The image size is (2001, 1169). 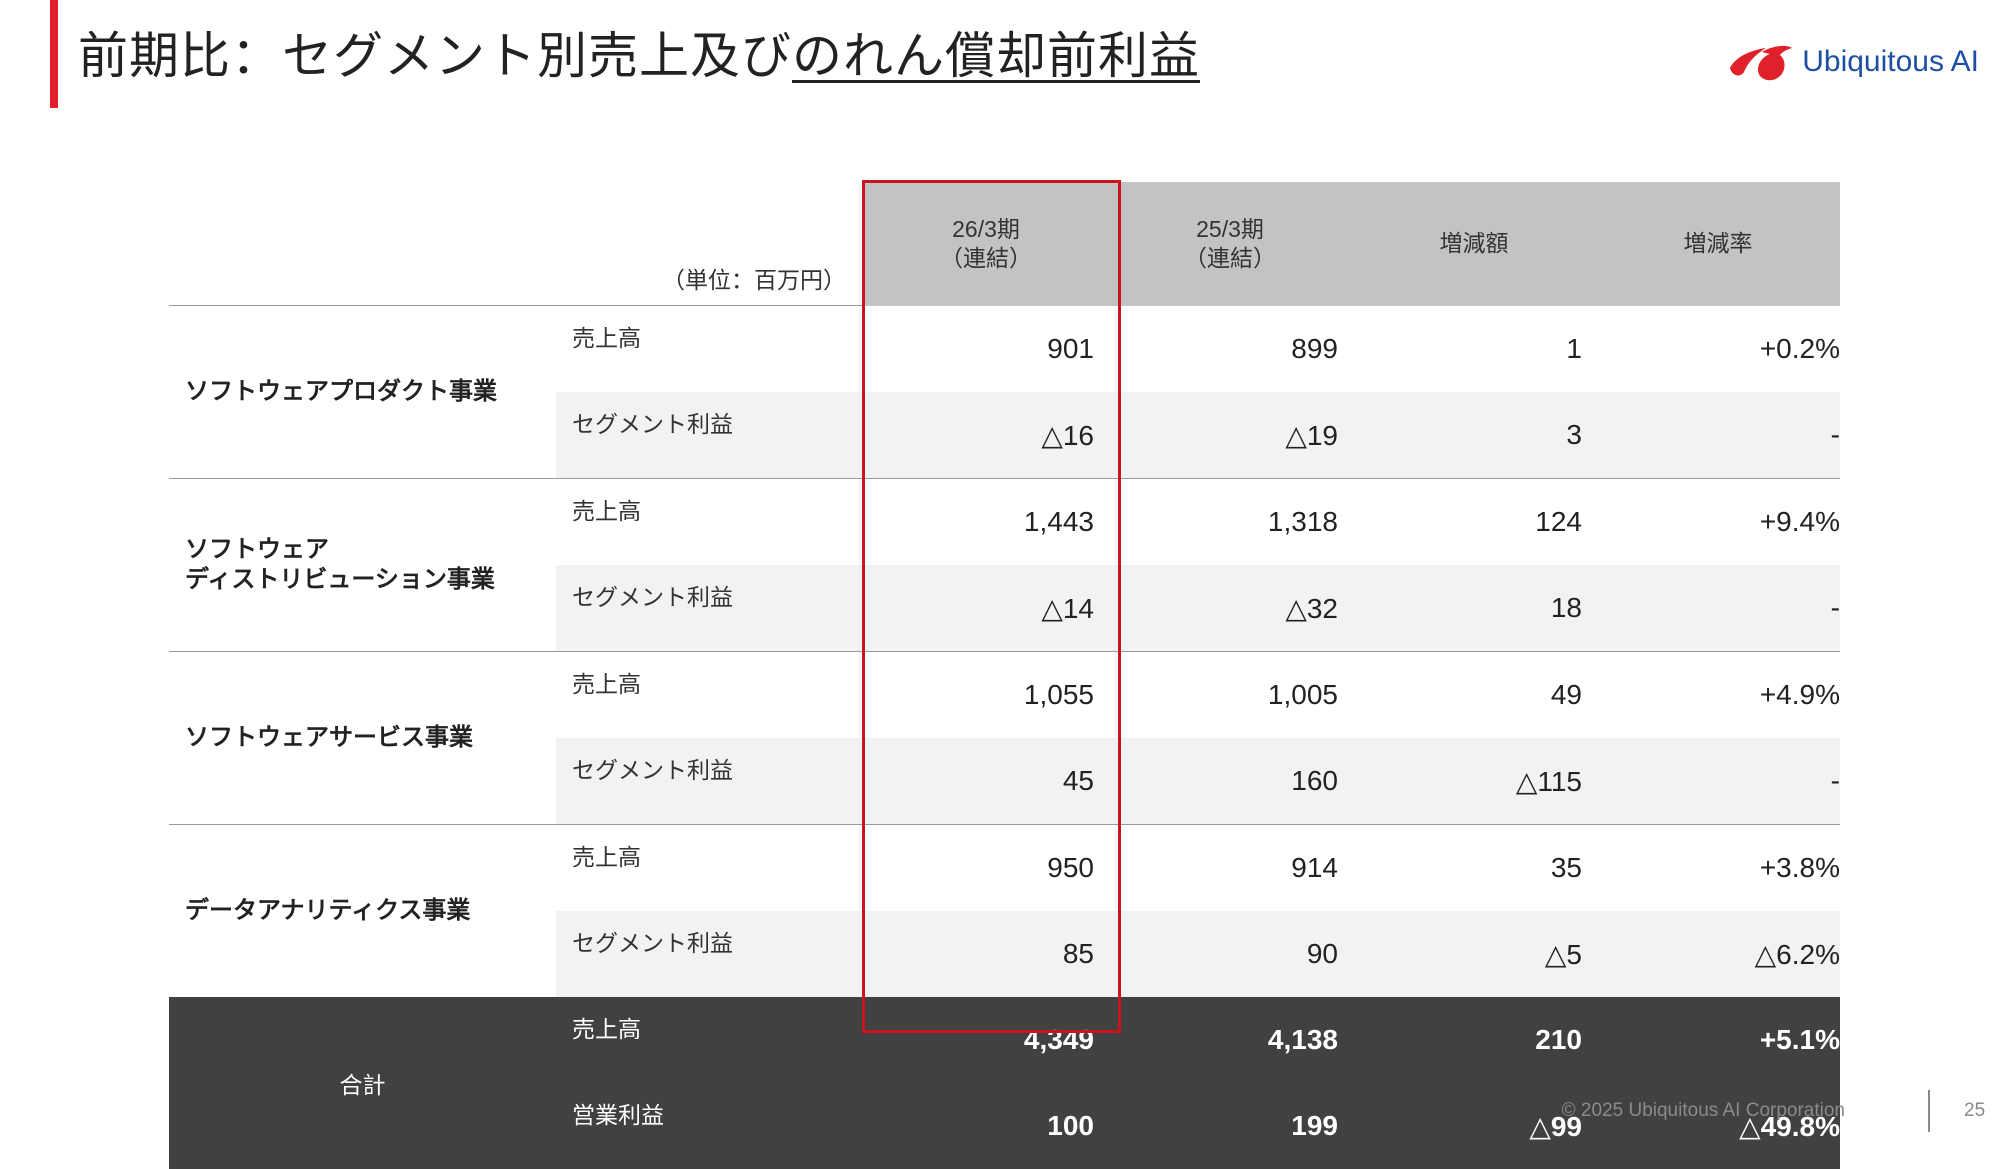 What do you see at coordinates (986, 244) in the screenshot?
I see `column-header: 26/3期 （連結）` at bounding box center [986, 244].